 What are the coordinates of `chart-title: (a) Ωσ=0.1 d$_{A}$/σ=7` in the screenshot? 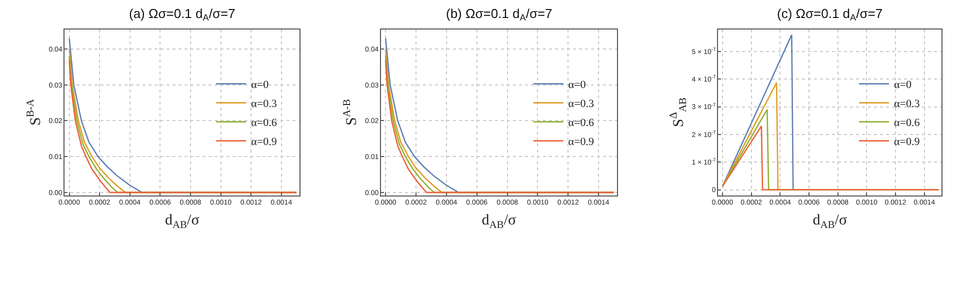 It's located at (182, 14).